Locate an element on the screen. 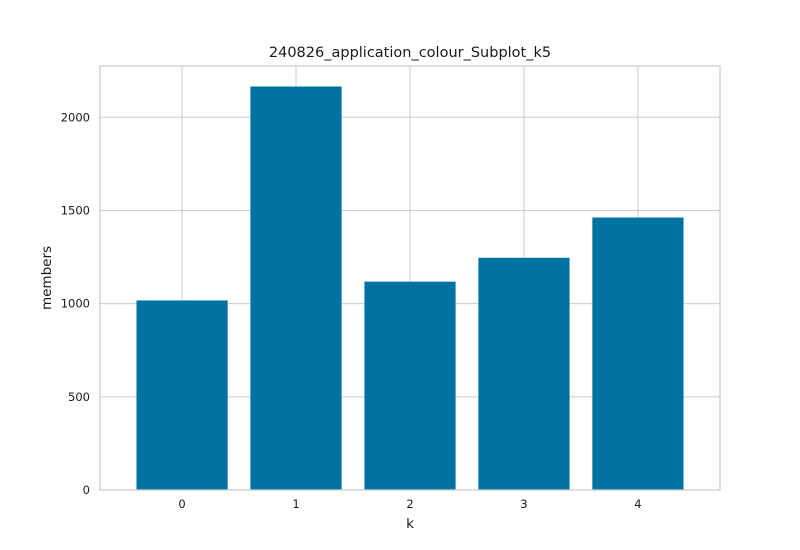 The image size is (800, 550). y-tick-label: 1000 is located at coordinates (75, 304).